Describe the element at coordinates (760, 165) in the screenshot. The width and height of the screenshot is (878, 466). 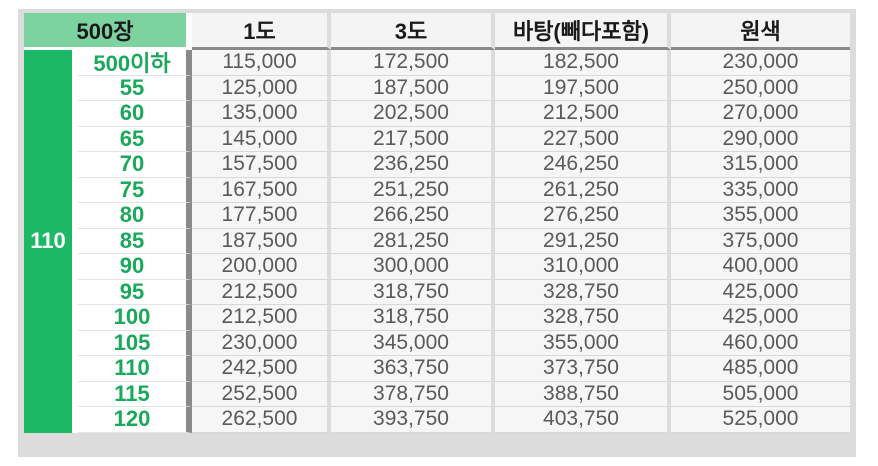
I see `price-cell: 315,000` at that location.